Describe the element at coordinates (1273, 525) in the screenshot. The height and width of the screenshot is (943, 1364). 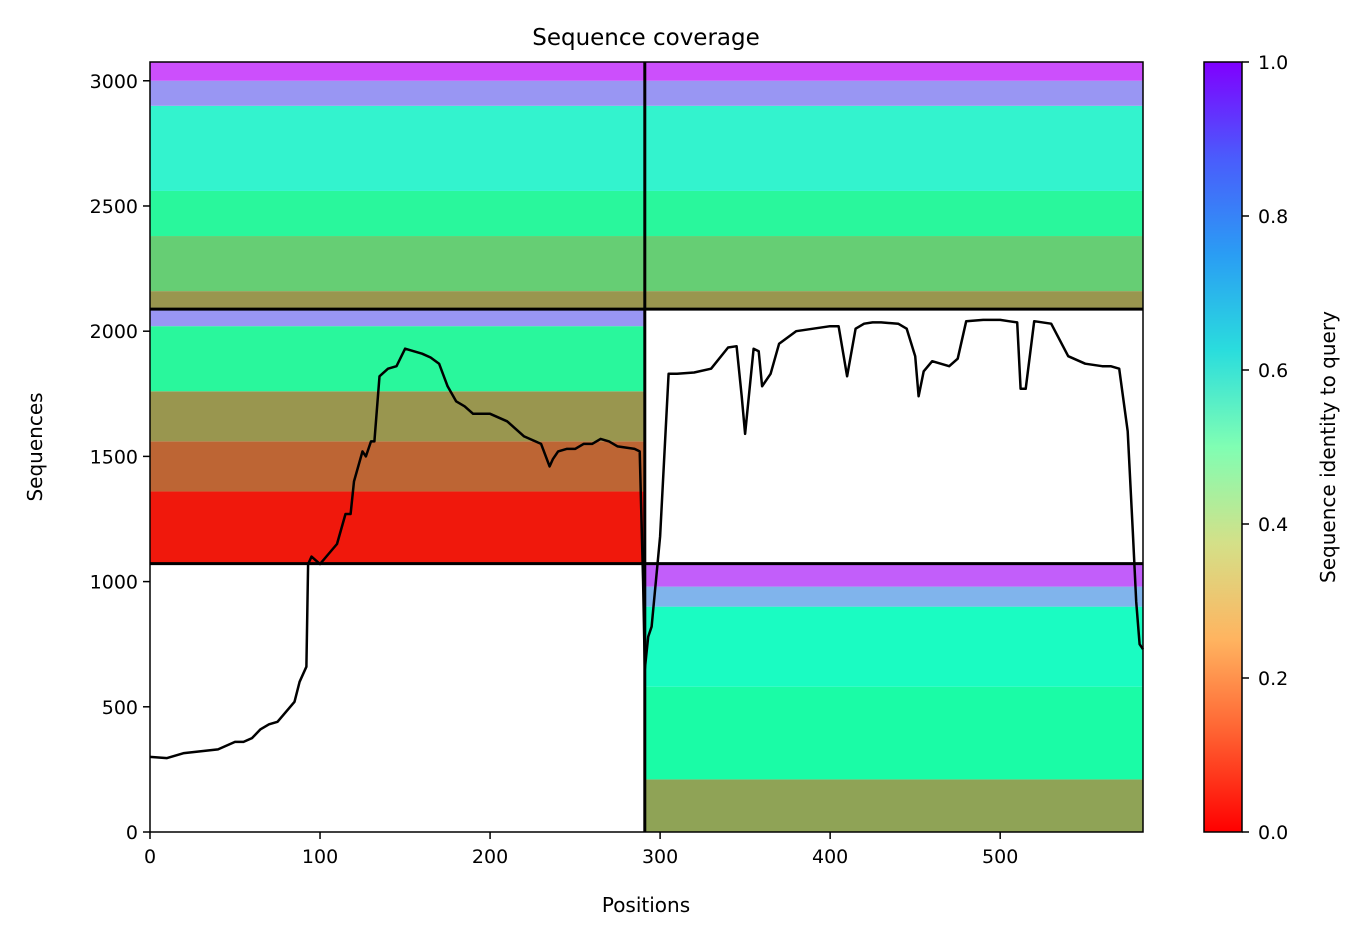
I see `colorbar-tick-label-0.4: 0.4` at that location.